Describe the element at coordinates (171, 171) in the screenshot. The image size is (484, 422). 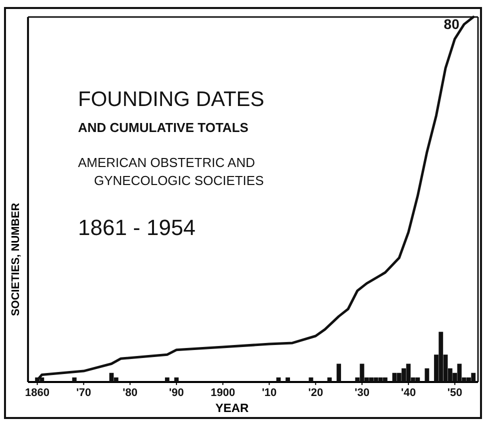
I see `annotation: AMERICAN OBSTETRIC AND GYNECOLOGIC SOCIETIES` at that location.